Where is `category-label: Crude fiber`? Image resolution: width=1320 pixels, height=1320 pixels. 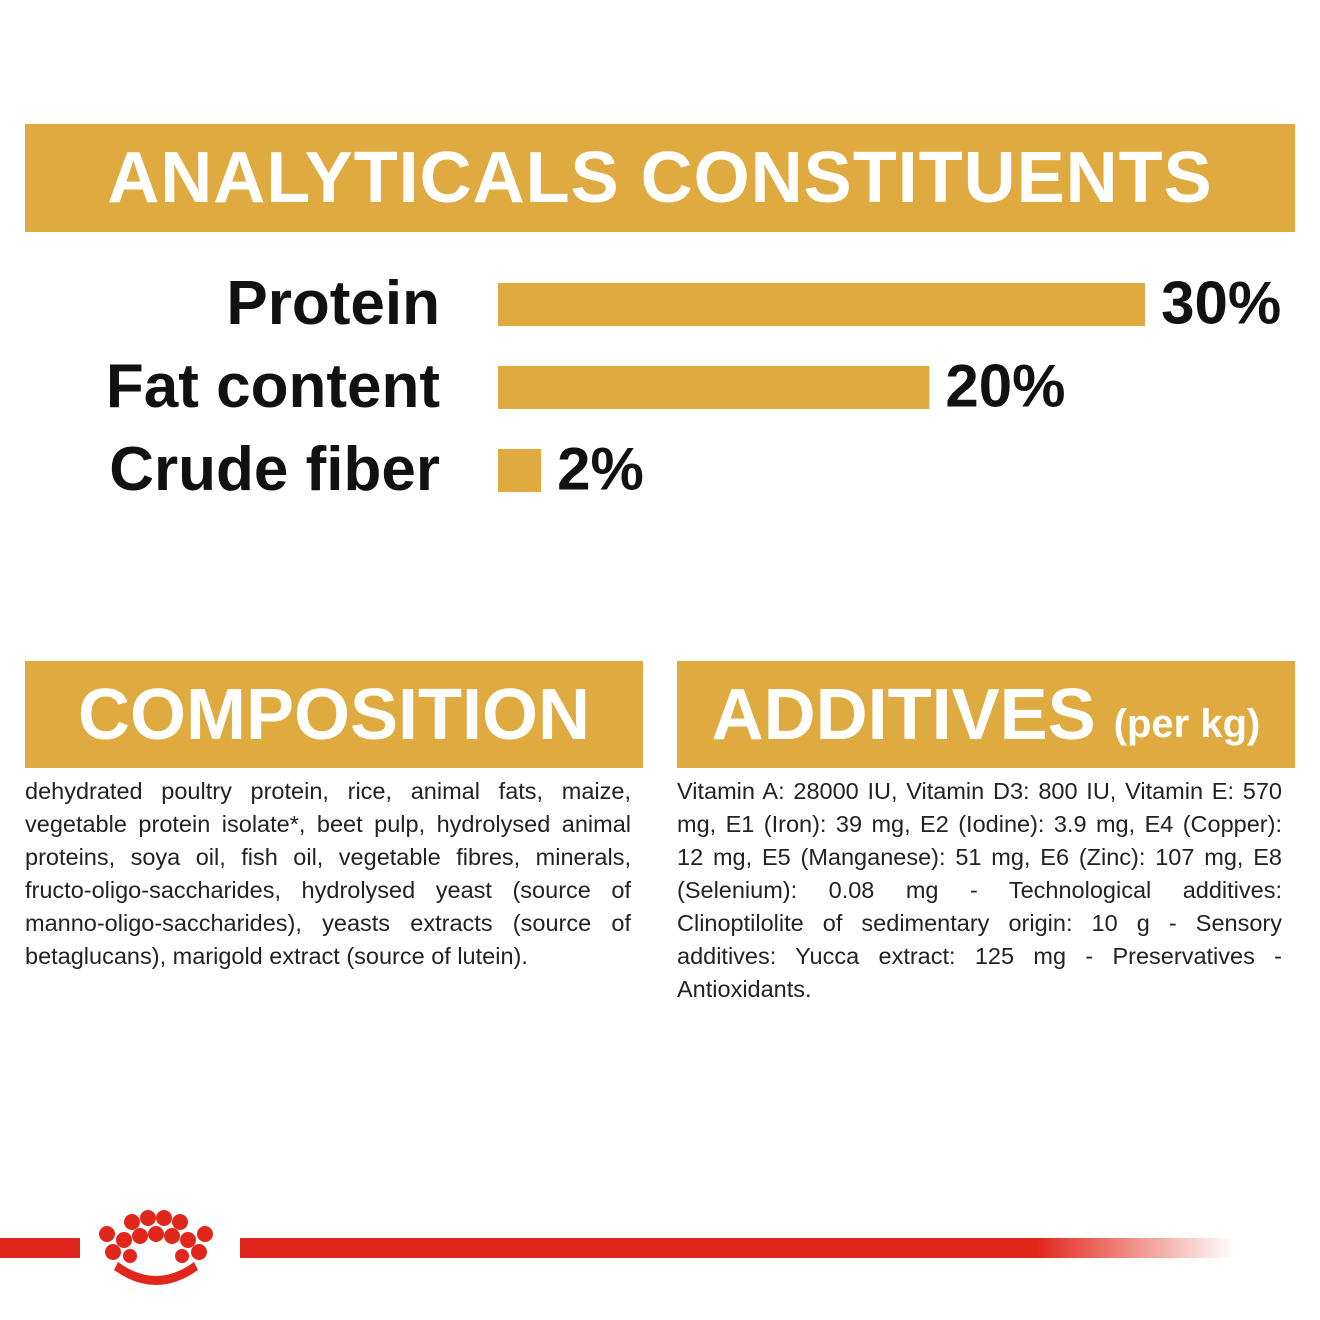
category-label: Crude fiber is located at coordinates (274, 469).